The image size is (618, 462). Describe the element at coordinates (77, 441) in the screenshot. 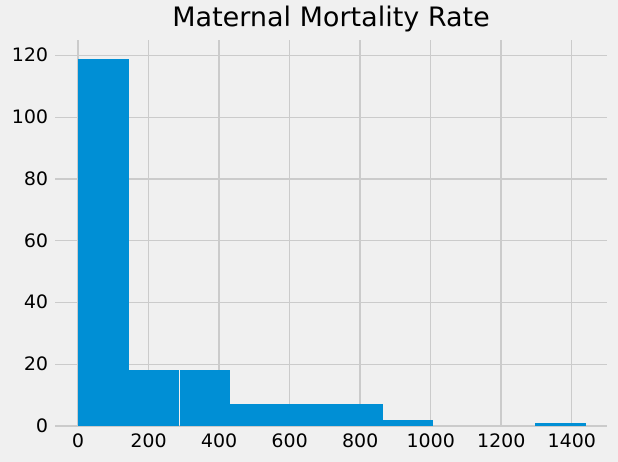

I see `x-tick-label: 0` at that location.